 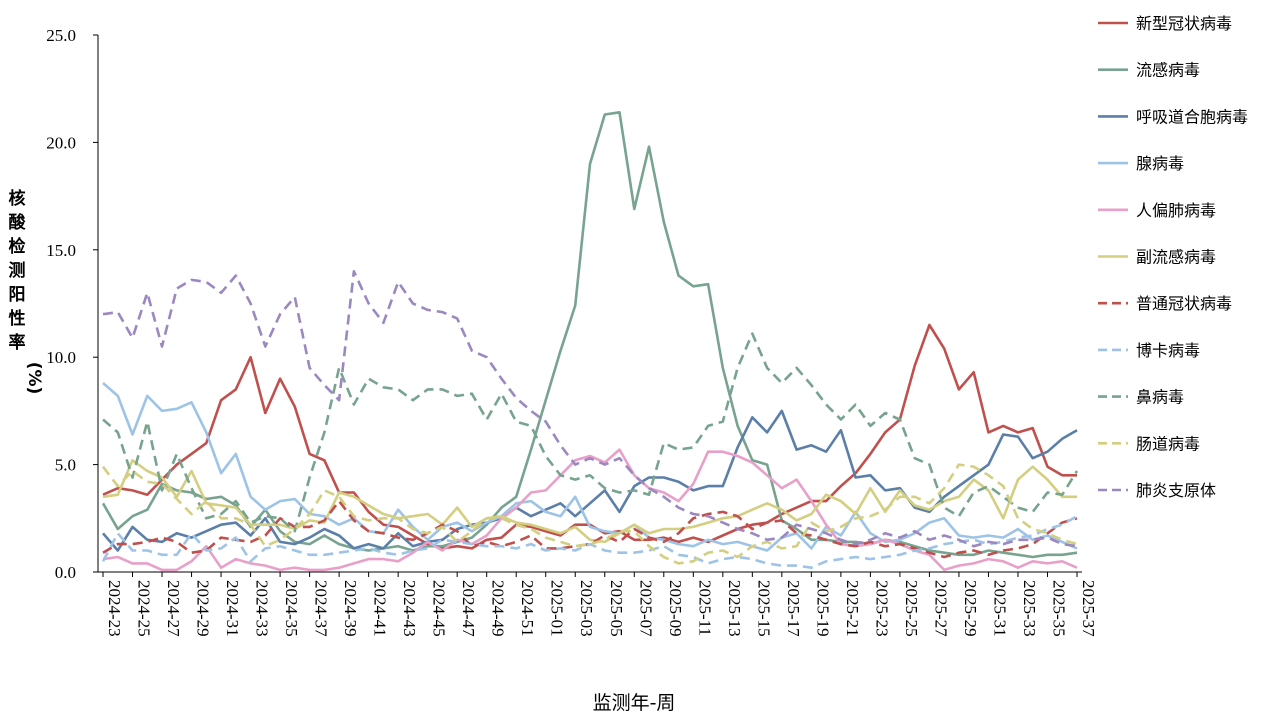 What do you see at coordinates (61, 35) in the screenshot?
I see `y-tick-label: 25.0` at bounding box center [61, 35].